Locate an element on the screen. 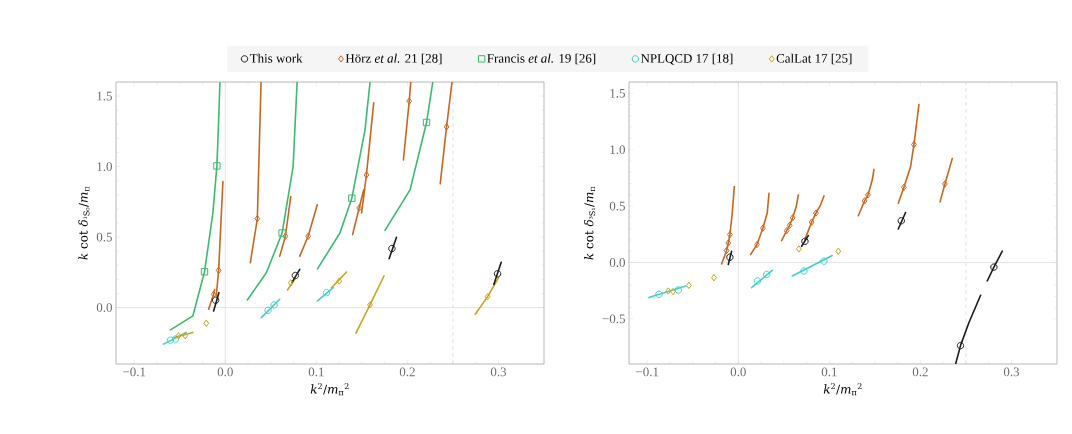 The image size is (1072, 434). legend-label: CalLat 17 [25] is located at coordinates (814, 59).